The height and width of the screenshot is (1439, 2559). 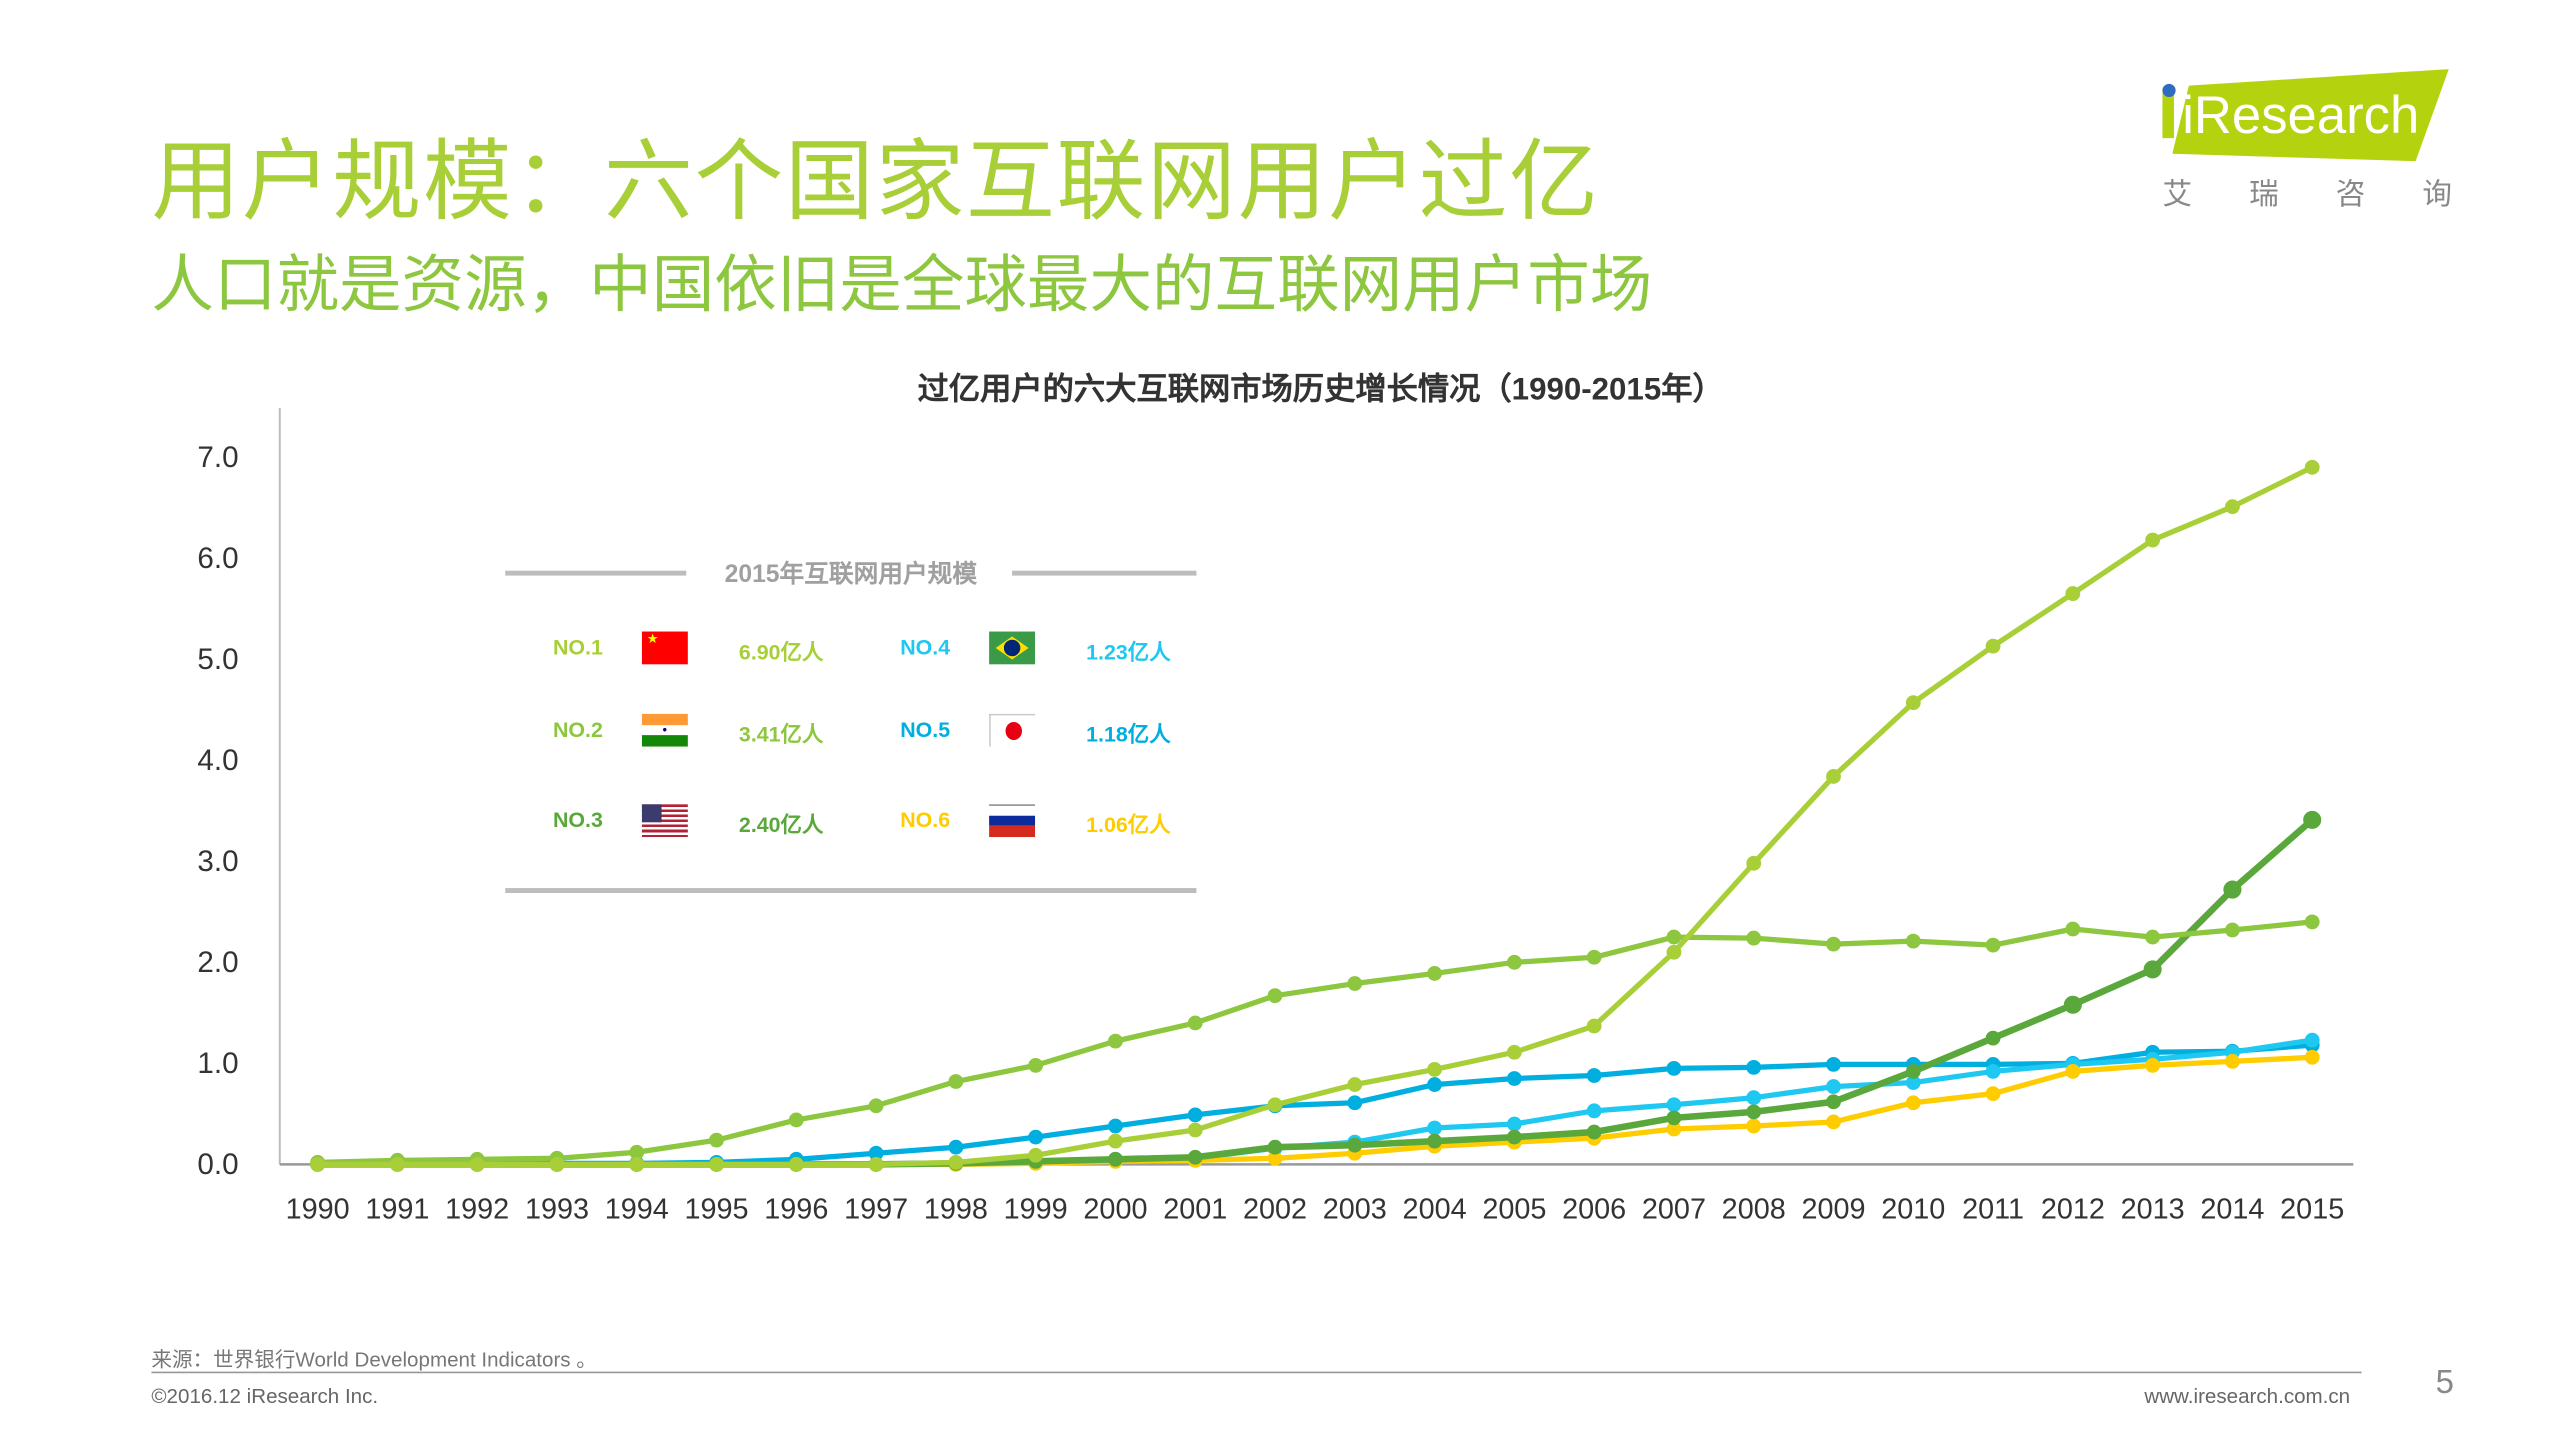 I want to click on x-tick-label: 1998, so click(x=956, y=1210).